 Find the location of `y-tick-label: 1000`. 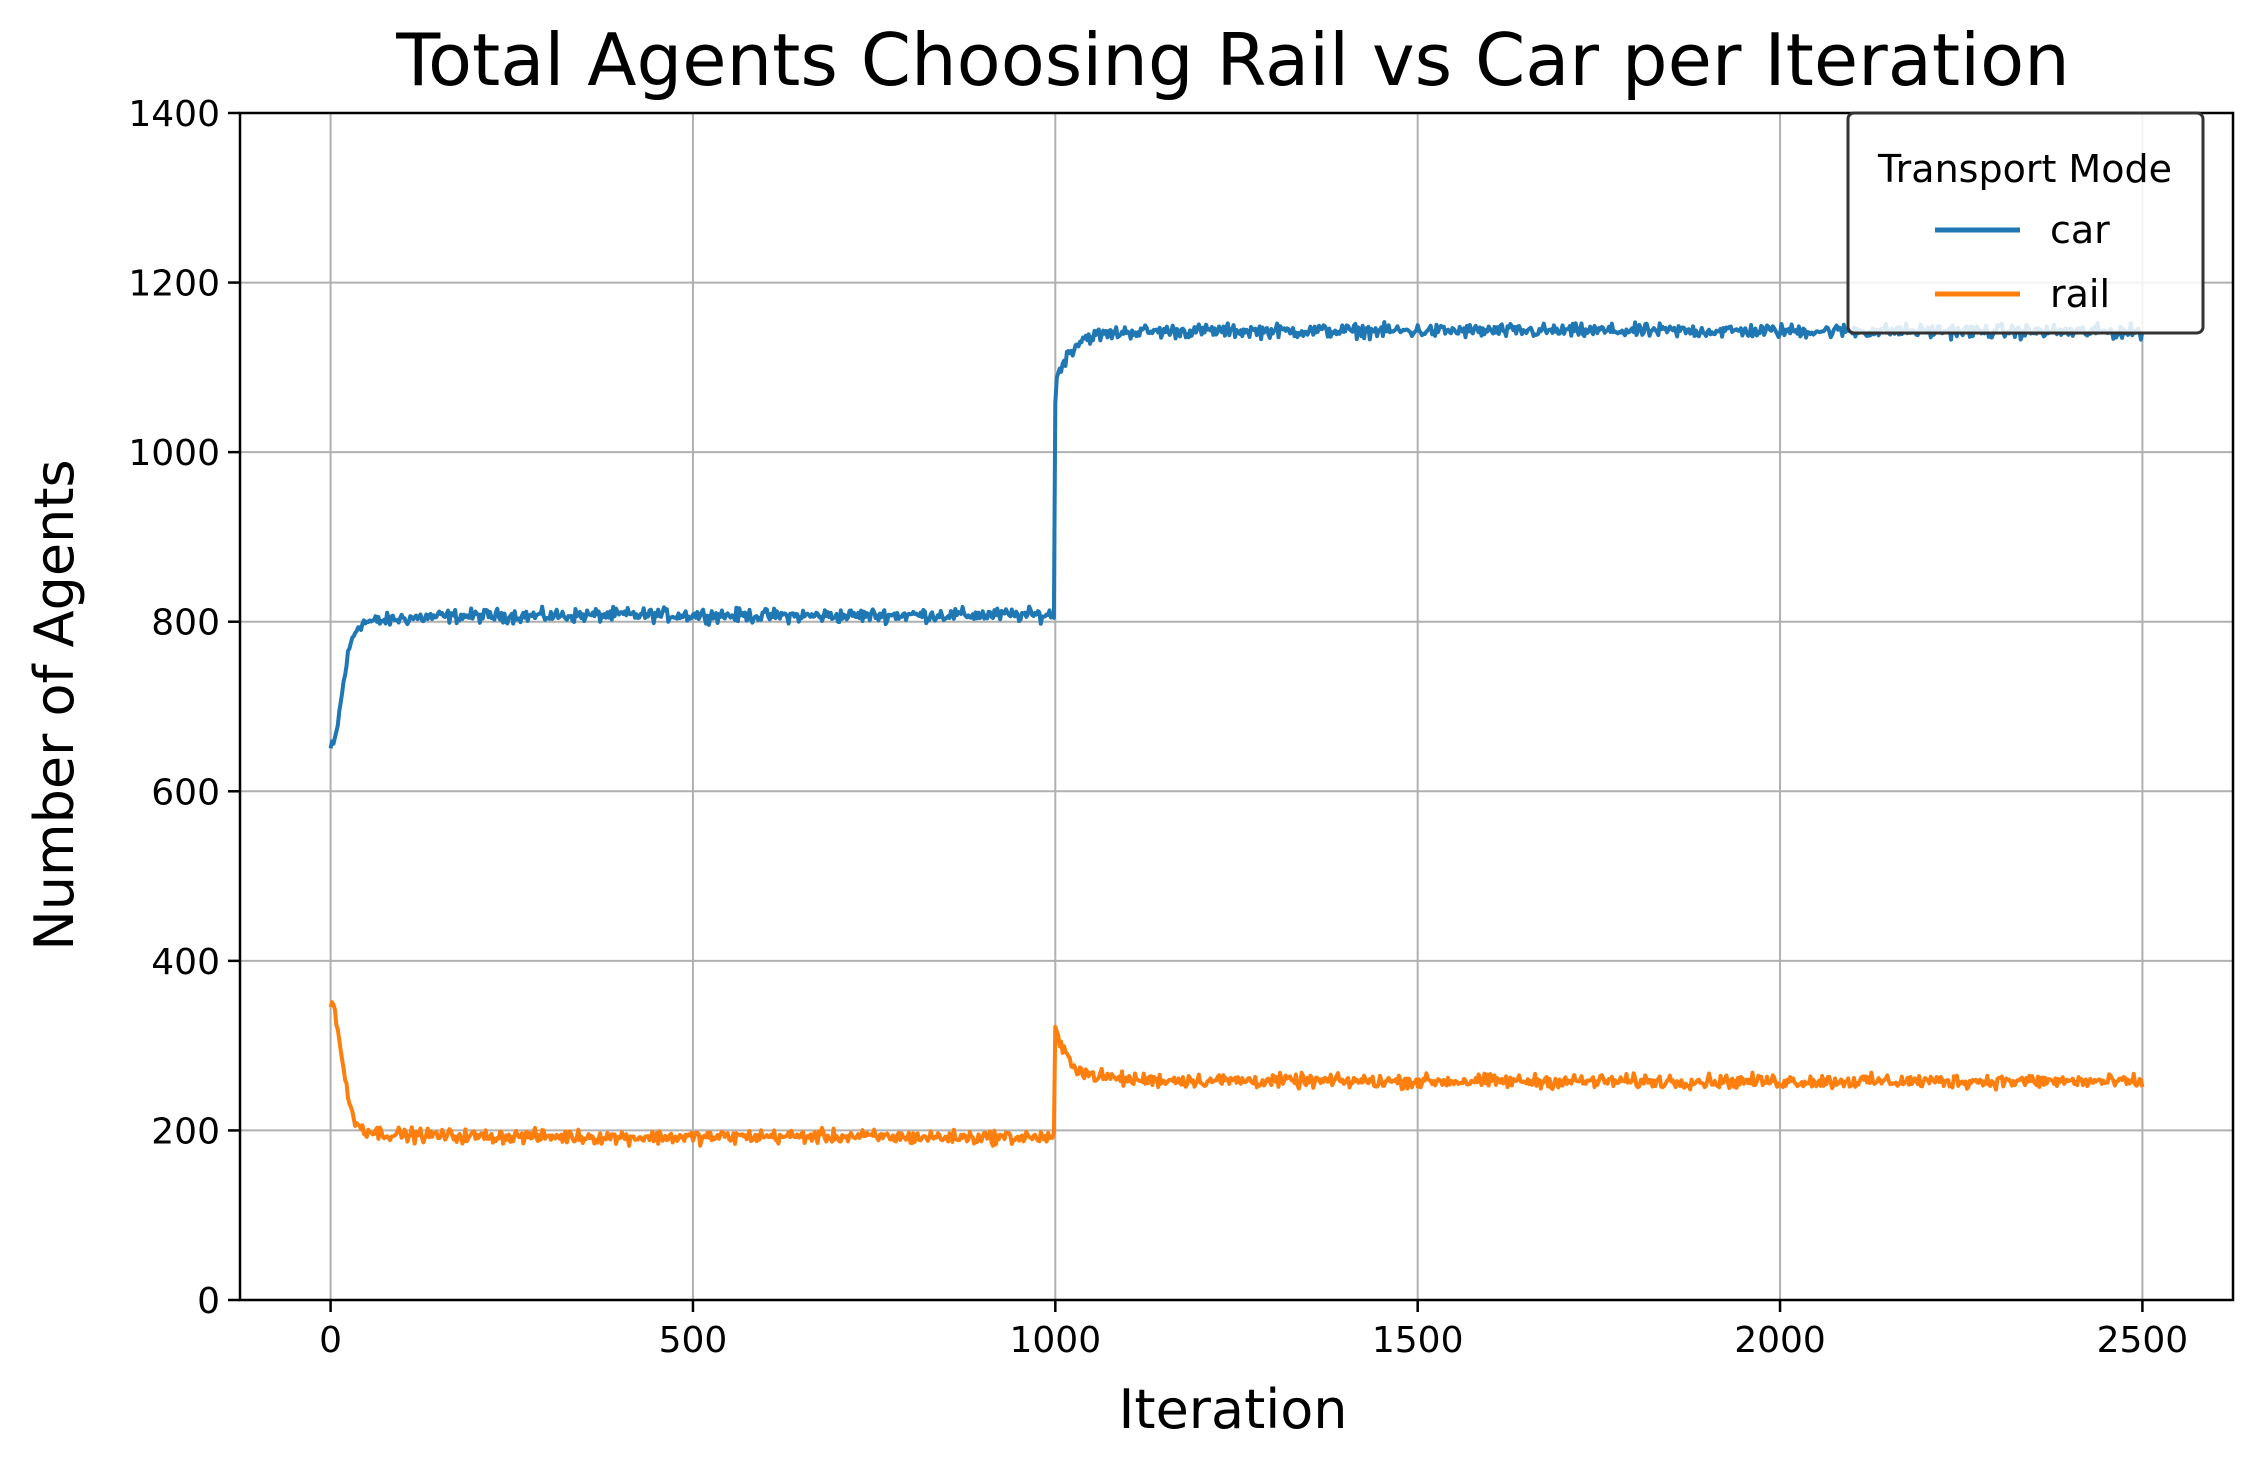

y-tick-label: 1000 is located at coordinates (174, 453).